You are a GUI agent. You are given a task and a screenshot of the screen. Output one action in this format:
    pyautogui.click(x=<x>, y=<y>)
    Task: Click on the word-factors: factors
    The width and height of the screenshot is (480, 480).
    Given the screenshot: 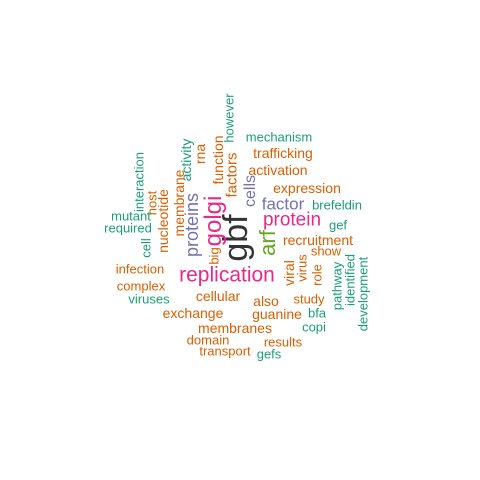 What is the action you would take?
    pyautogui.click(x=232, y=175)
    